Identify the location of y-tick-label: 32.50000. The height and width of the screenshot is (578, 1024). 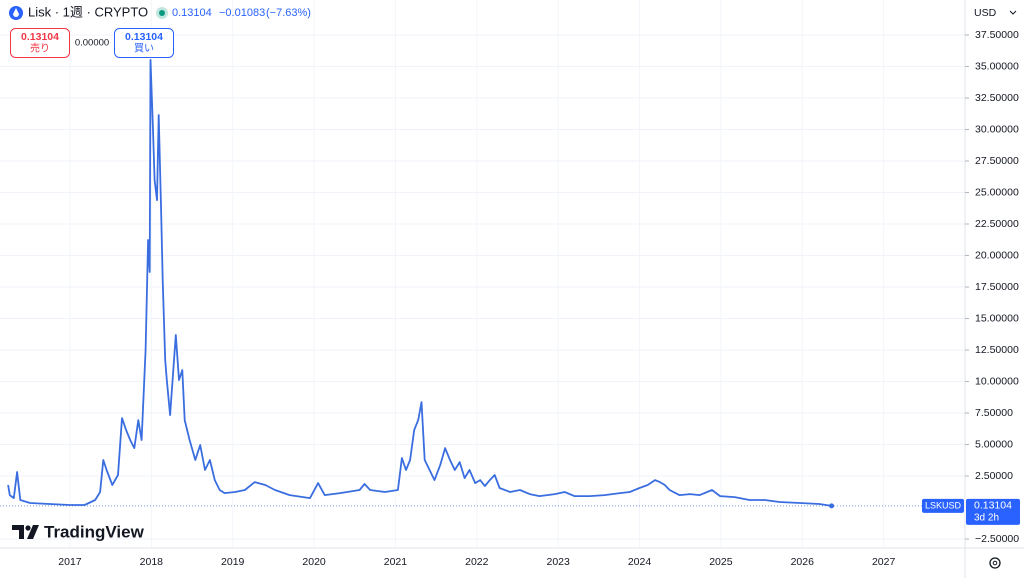
(997, 98).